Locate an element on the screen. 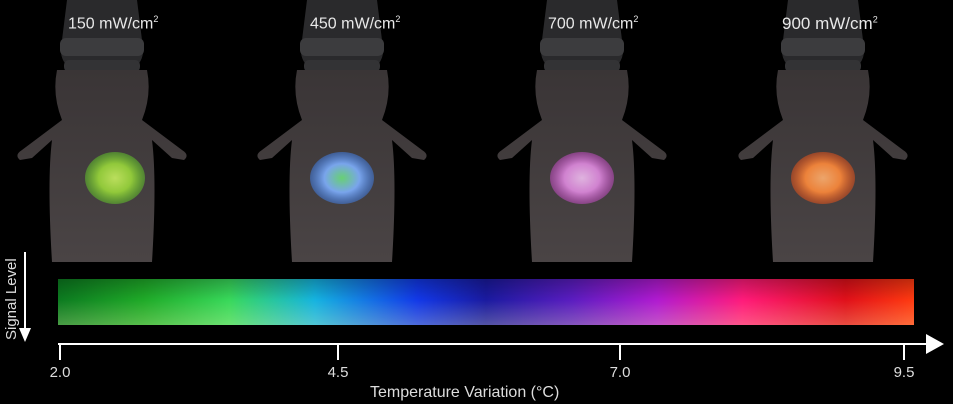 This screenshot has height=404, width=953. temperature-color-bar is located at coordinates (486, 302).